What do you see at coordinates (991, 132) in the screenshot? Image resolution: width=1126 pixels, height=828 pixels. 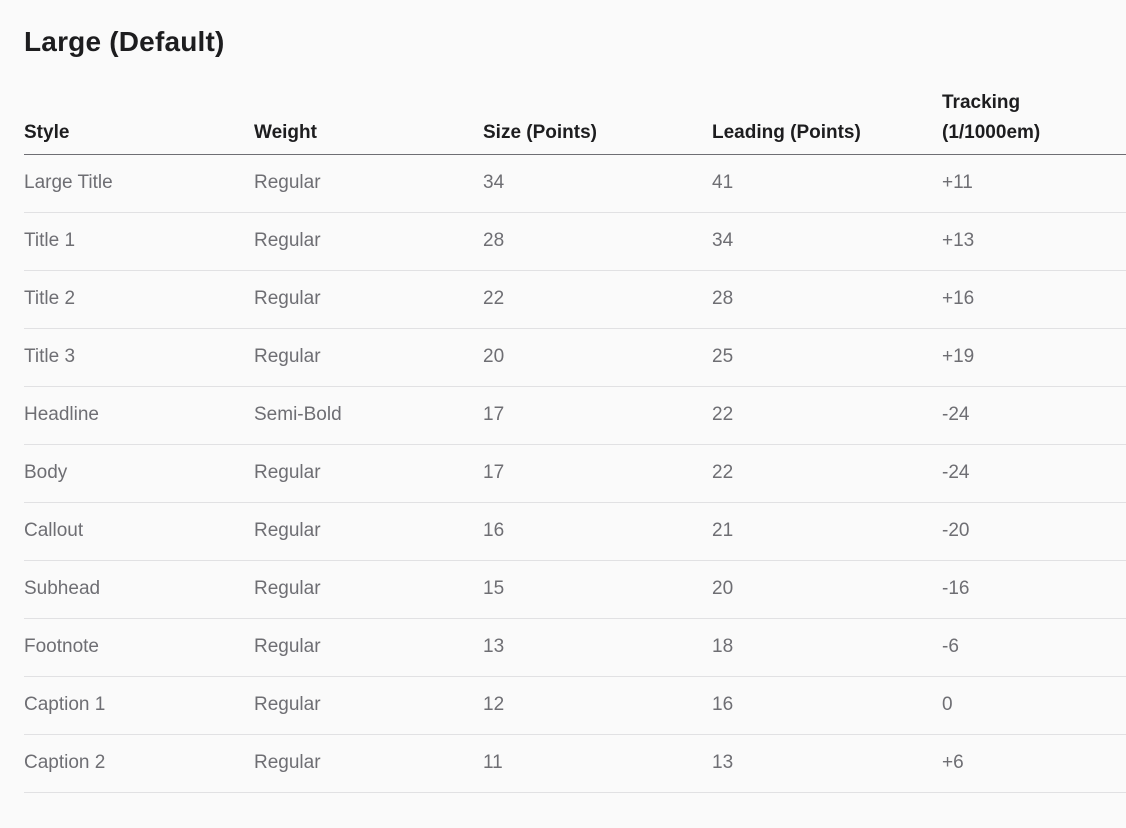 I see `header-tracking-line2: (1/1000em)` at bounding box center [991, 132].